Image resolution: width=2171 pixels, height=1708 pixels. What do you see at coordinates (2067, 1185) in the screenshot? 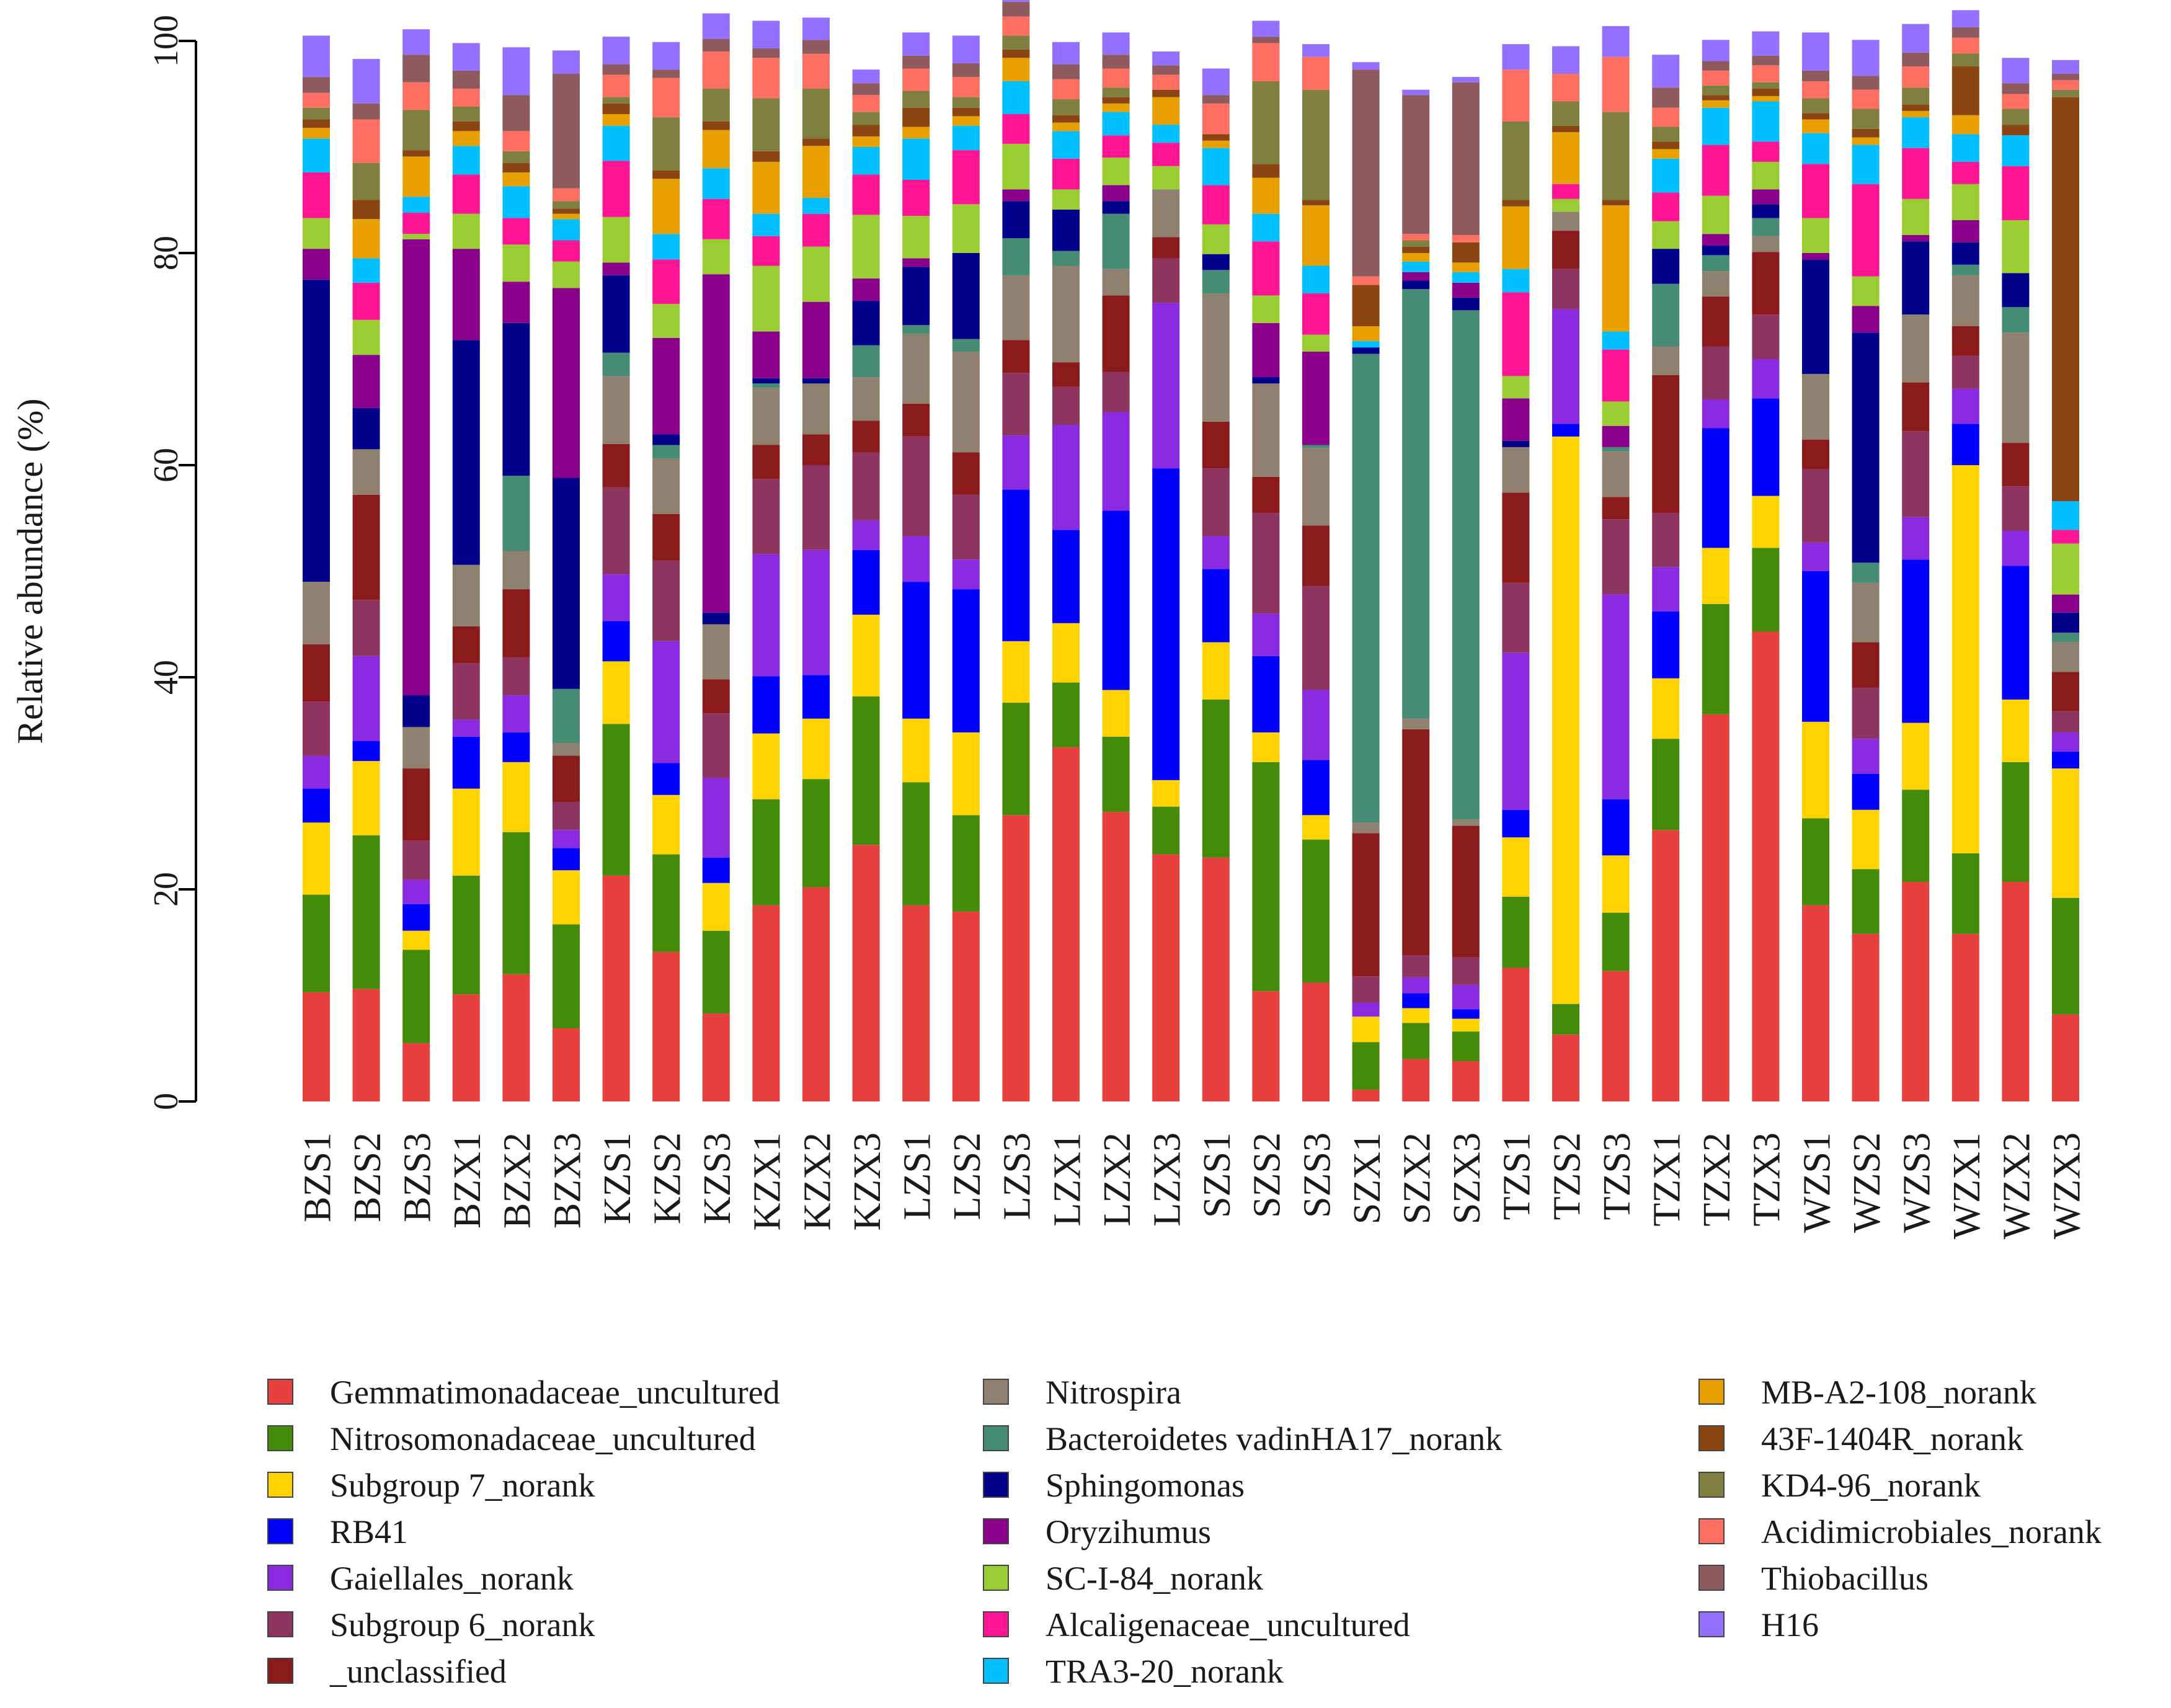
I see `x-tick-label: WZX3` at bounding box center [2067, 1185].